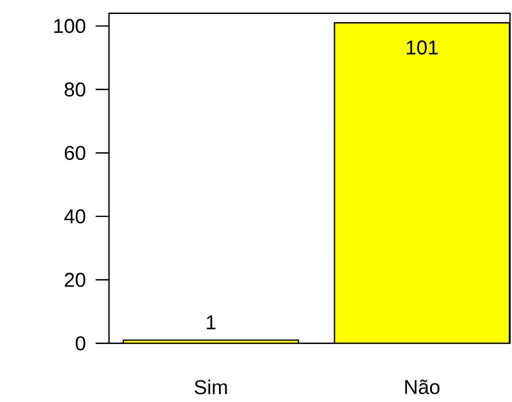  Describe the element at coordinates (211, 322) in the screenshot. I see `data-label: 1` at that location.